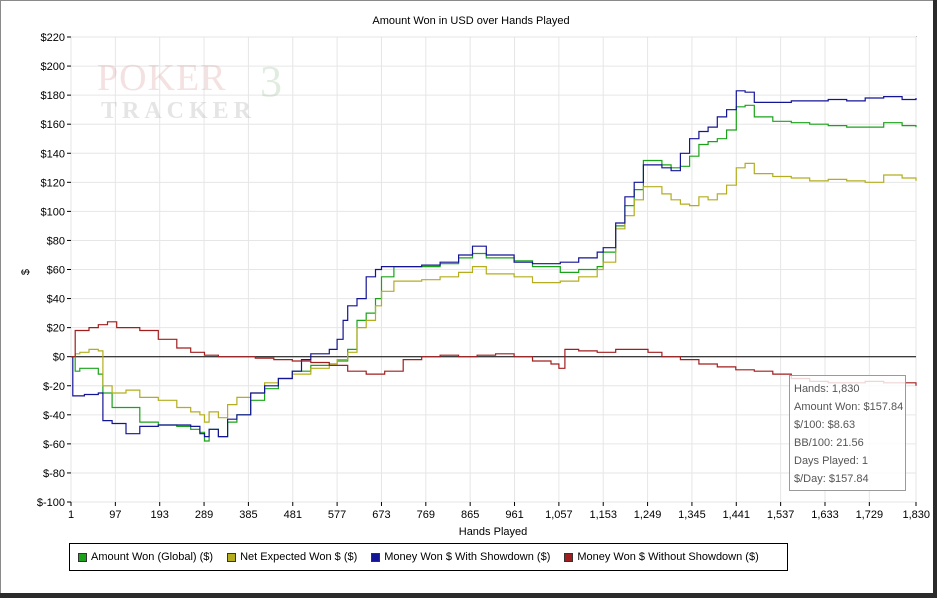 The width and height of the screenshot is (937, 598). What do you see at coordinates (825, 425) in the screenshot?
I see `stat-per-100: $/100: $8.63` at bounding box center [825, 425].